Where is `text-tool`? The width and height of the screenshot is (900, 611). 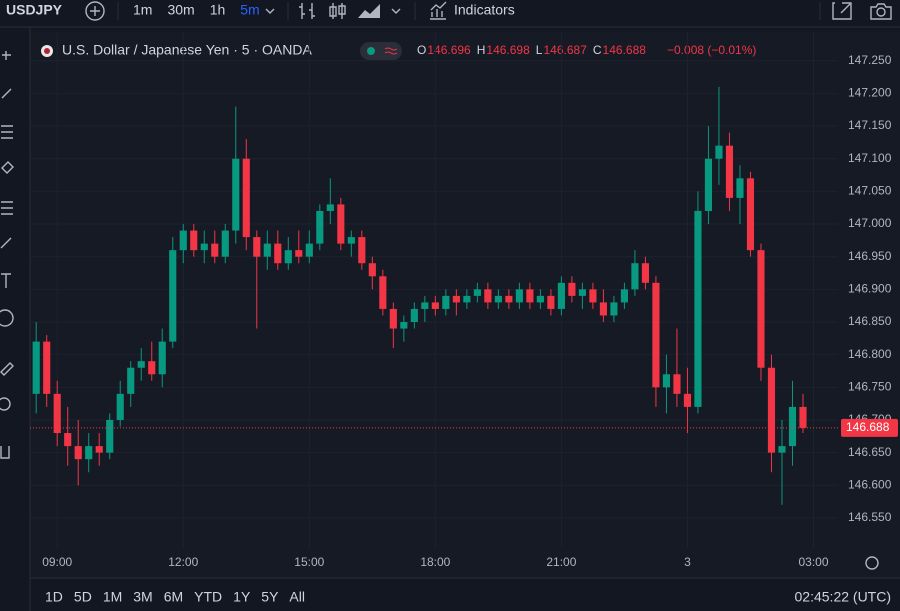
text-tool is located at coordinates (6, 280).